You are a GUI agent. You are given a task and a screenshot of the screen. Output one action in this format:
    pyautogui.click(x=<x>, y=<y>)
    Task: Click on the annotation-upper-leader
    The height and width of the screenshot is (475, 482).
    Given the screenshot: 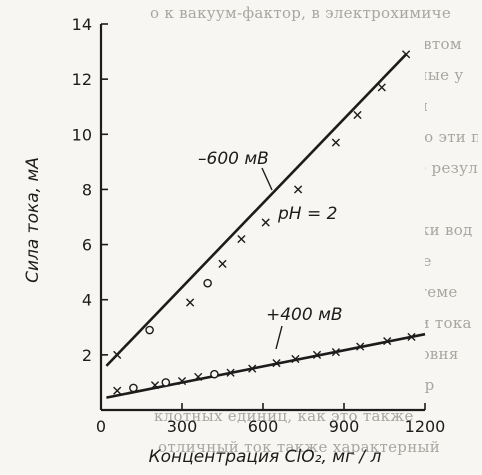 What is the action you would take?
    pyautogui.click(x=267, y=179)
    